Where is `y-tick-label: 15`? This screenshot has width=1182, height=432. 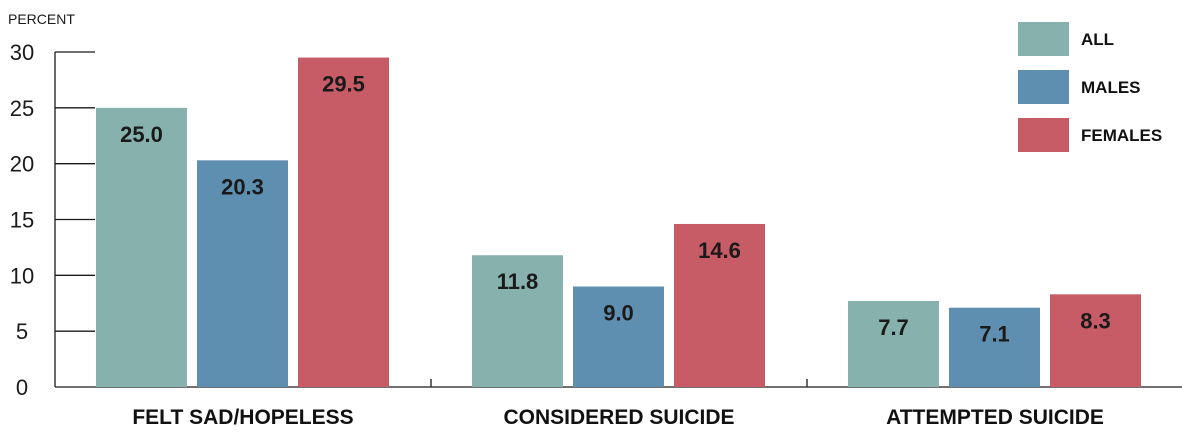
y-tick-label: 15 is located at coordinates (22, 220).